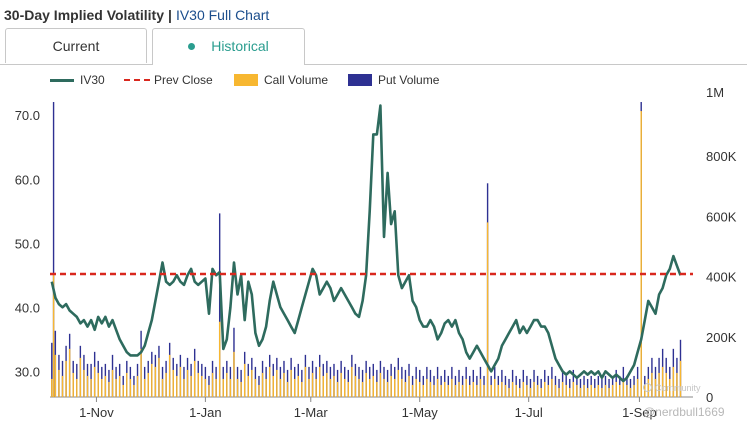 This screenshot has width=747, height=429. Describe the element at coordinates (137, 80) in the screenshot. I see `legend-dash-icon` at that location.